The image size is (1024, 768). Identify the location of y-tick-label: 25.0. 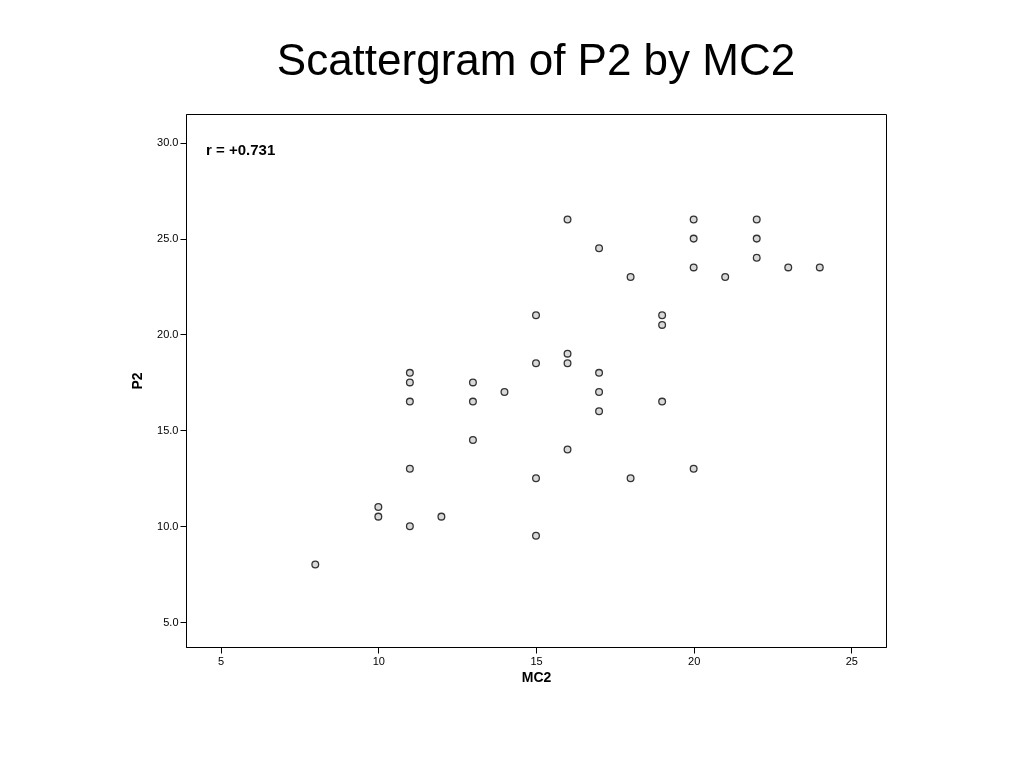
(168, 238).